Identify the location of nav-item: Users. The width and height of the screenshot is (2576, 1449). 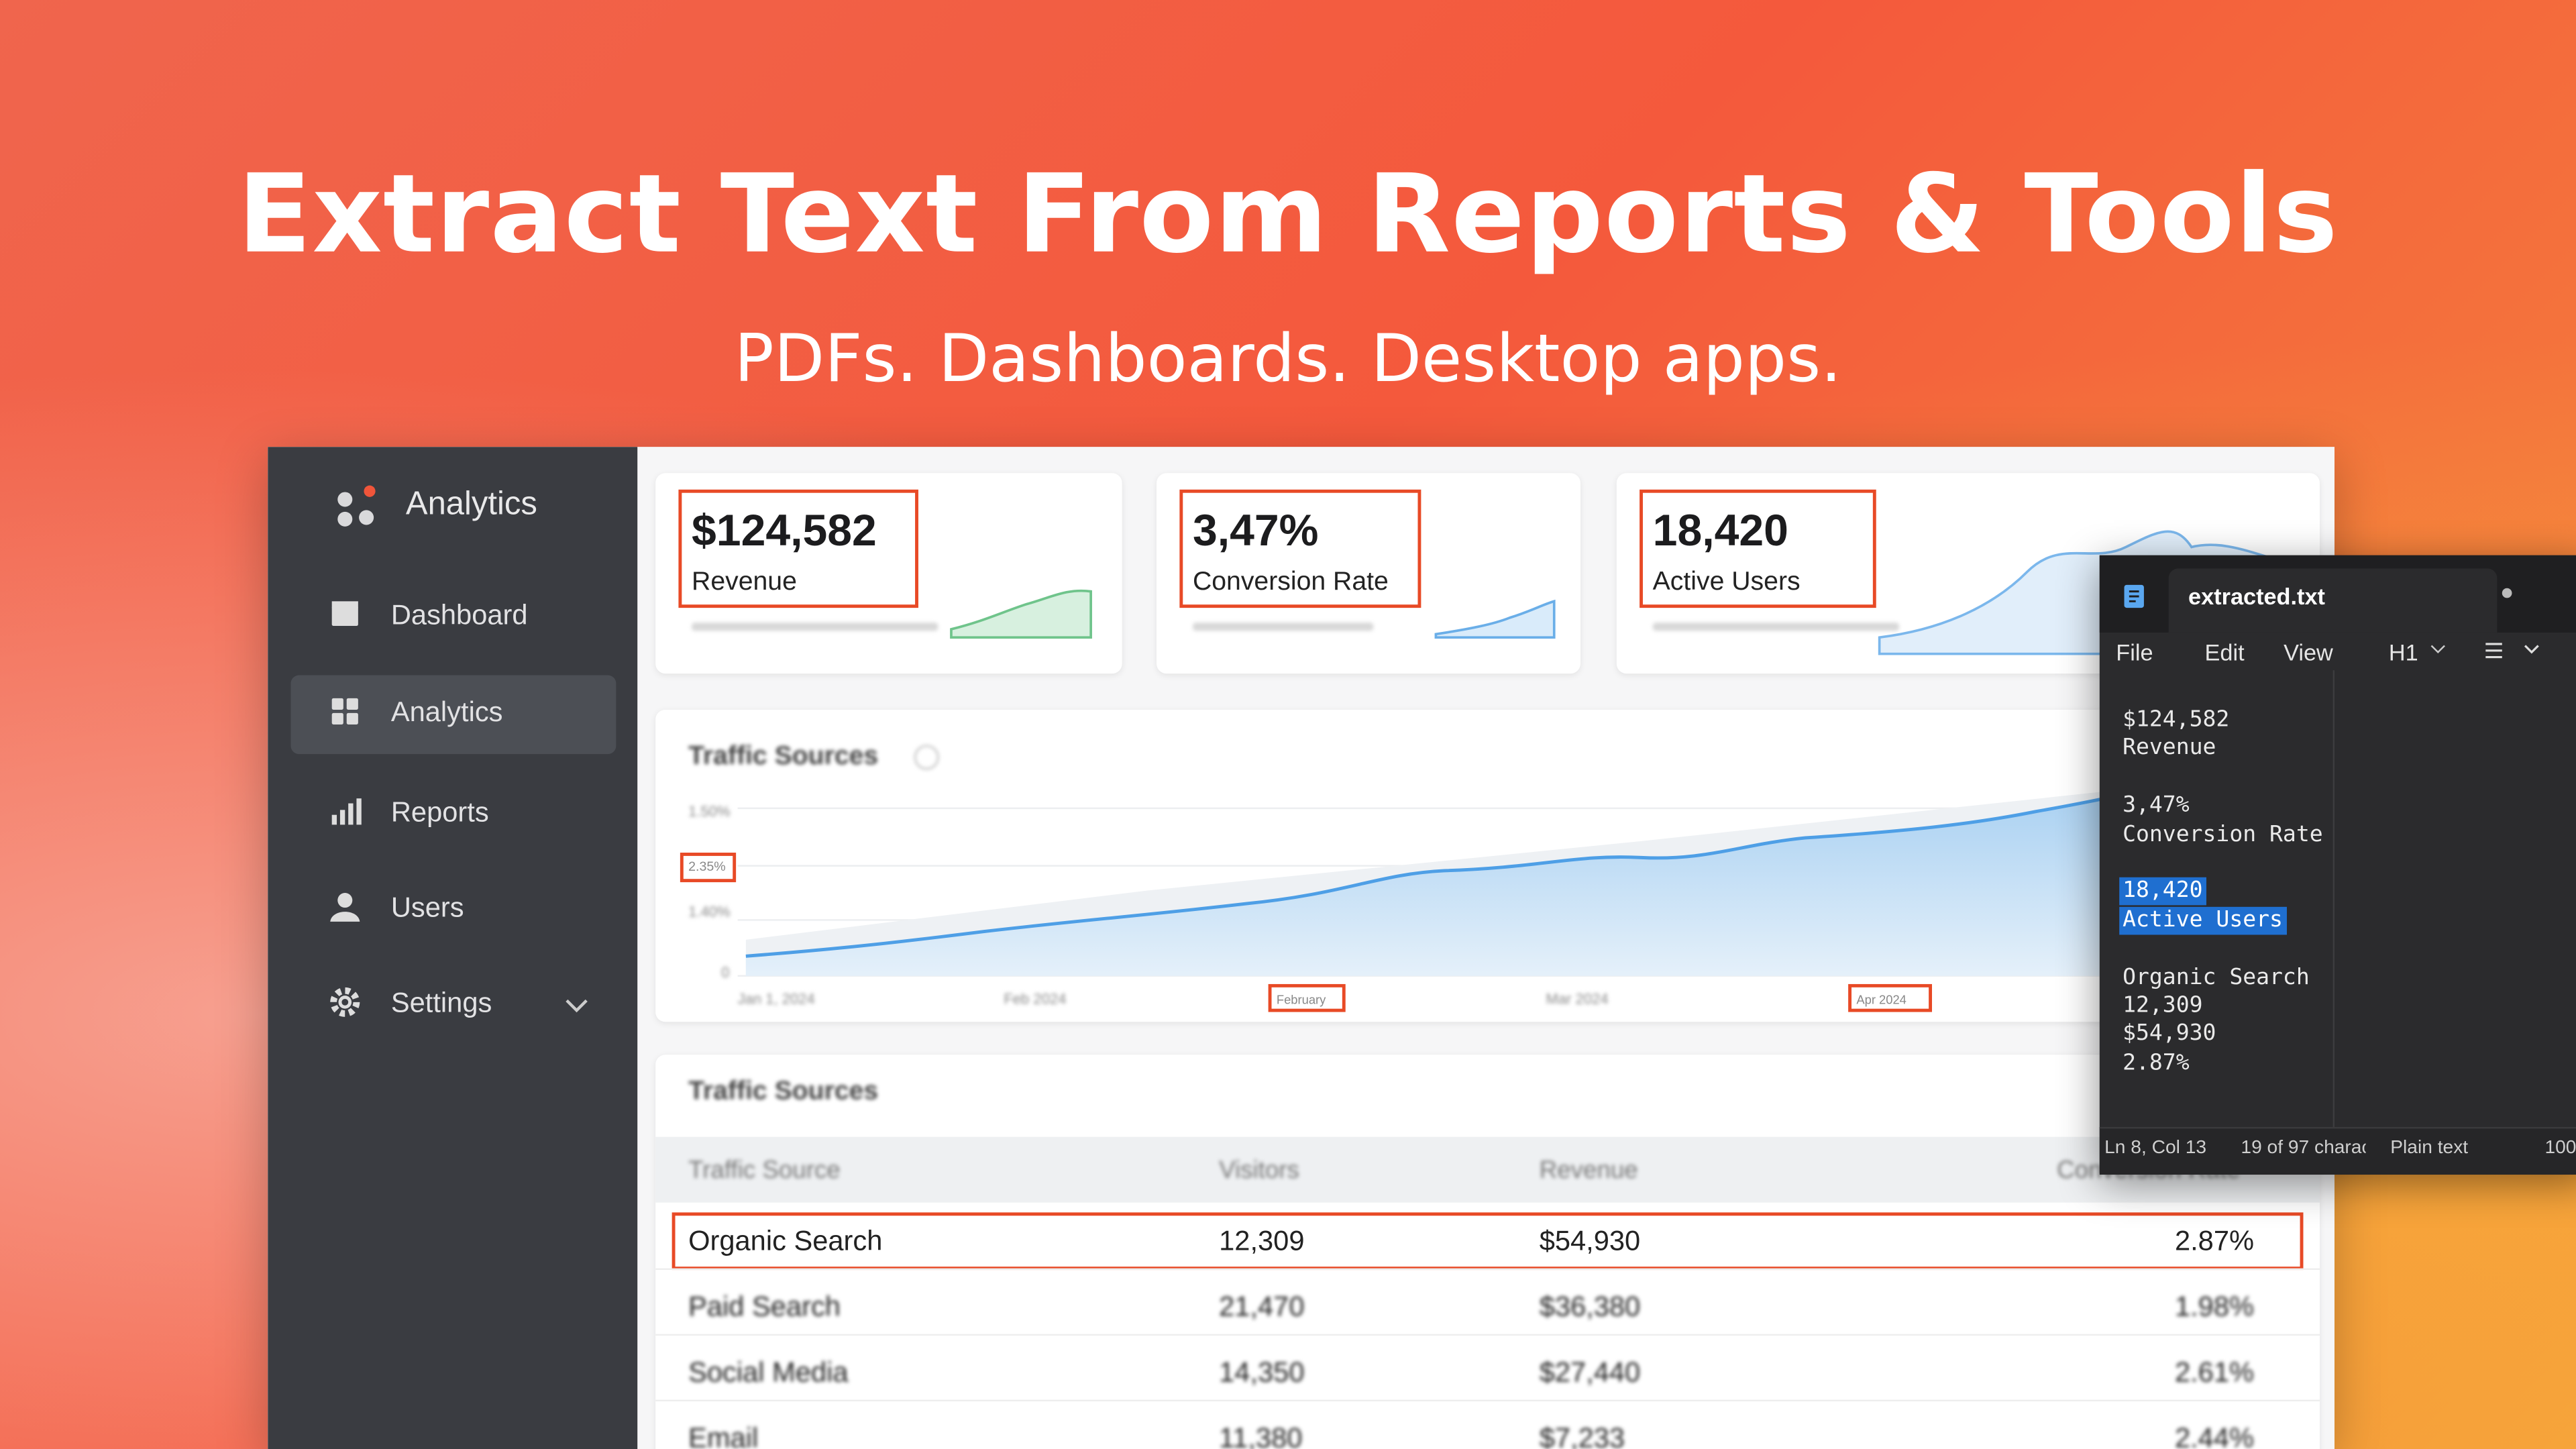
(427, 908).